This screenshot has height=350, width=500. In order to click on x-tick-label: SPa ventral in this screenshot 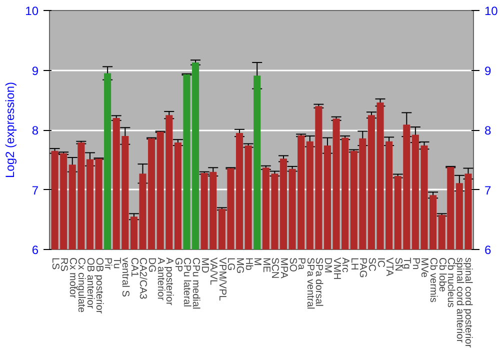, I will do `click(310, 284)`.